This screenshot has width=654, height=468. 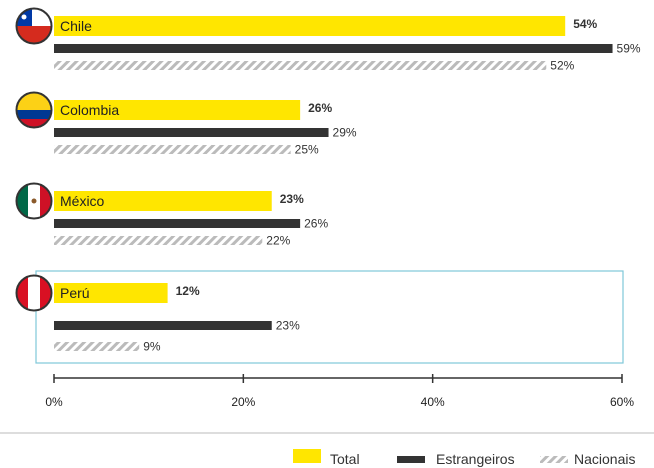 What do you see at coordinates (34, 110) in the screenshot?
I see `colombia-flag-icon` at bounding box center [34, 110].